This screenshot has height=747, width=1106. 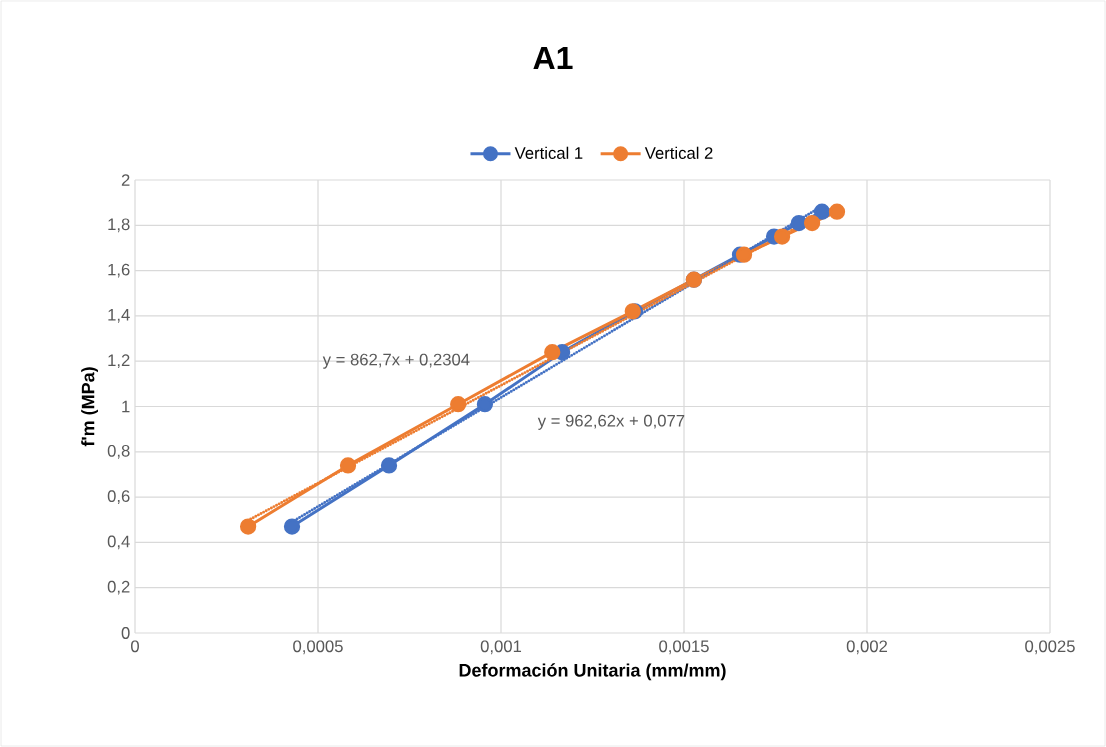 I want to click on x-tick-label: 0,0005, so click(x=318, y=647).